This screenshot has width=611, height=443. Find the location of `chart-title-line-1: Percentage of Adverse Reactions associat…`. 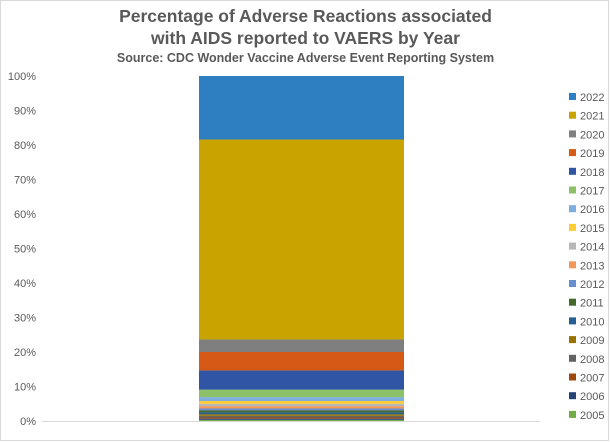

chart-title-line-1: Percentage of Adverse Reactions associat… is located at coordinates (305, 16).